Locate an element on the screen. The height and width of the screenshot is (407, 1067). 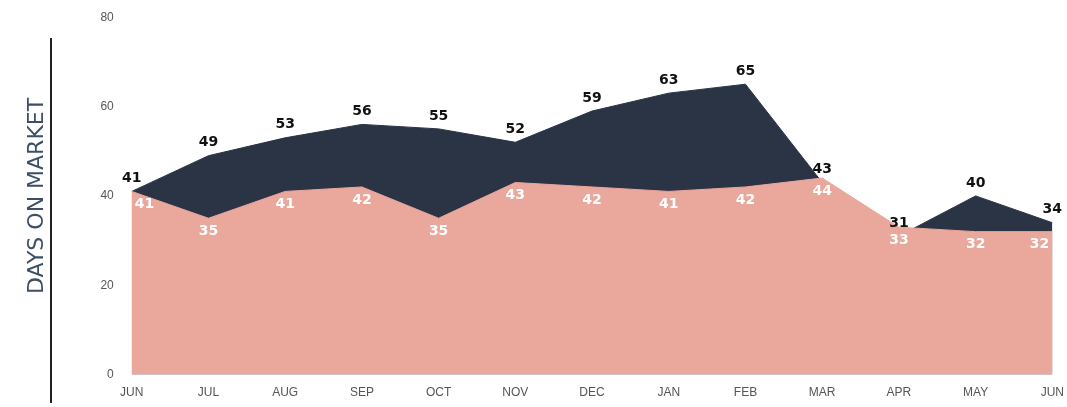
data-label: 65 is located at coordinates (745, 69).